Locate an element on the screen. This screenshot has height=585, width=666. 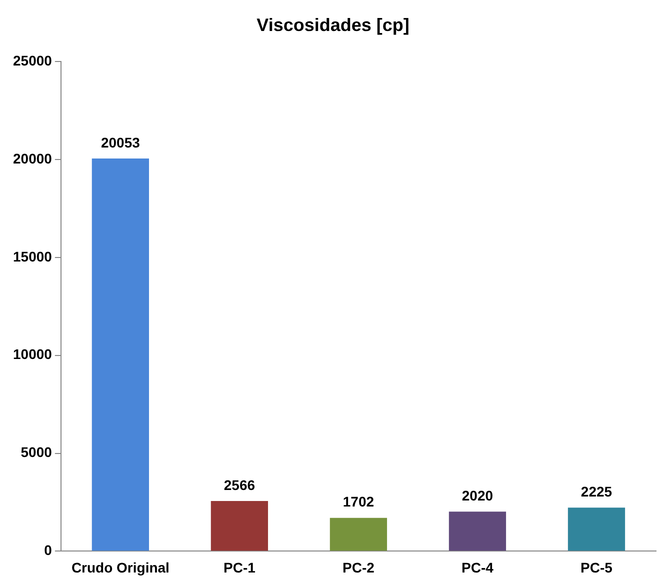
y-tick-label: 25000 is located at coordinates (32, 60).